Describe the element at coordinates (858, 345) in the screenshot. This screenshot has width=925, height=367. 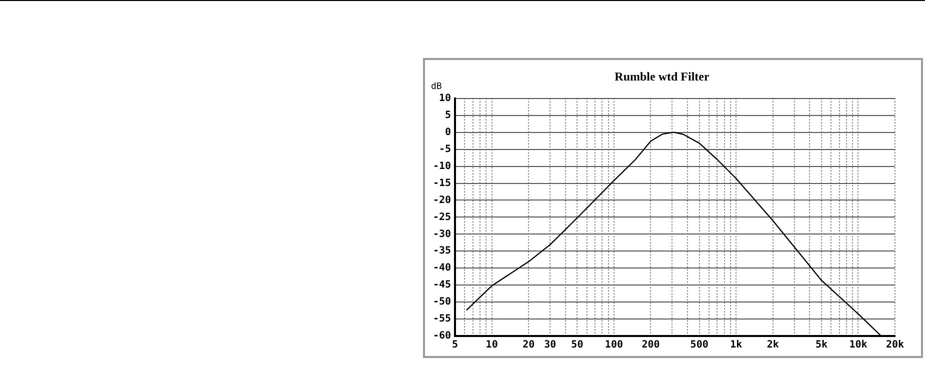
I see `x-tick-label: 10k` at that location.